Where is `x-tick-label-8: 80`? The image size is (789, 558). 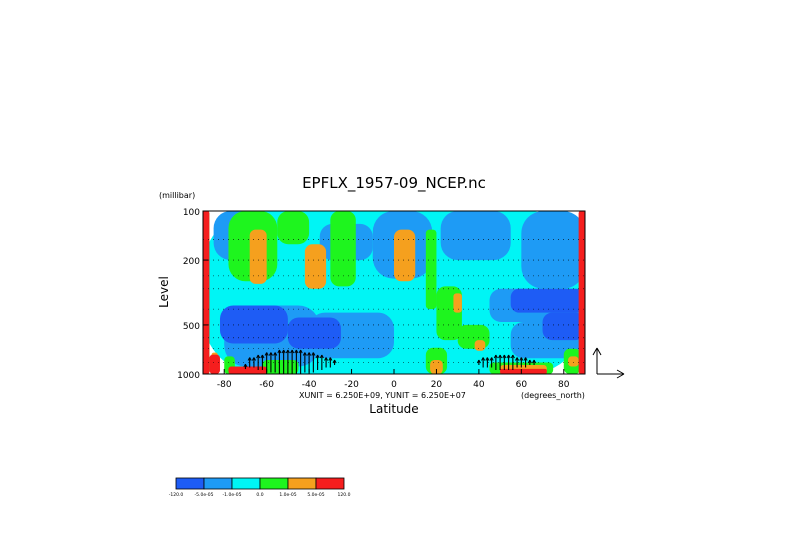 x-tick-label-8: 80 is located at coordinates (564, 385).